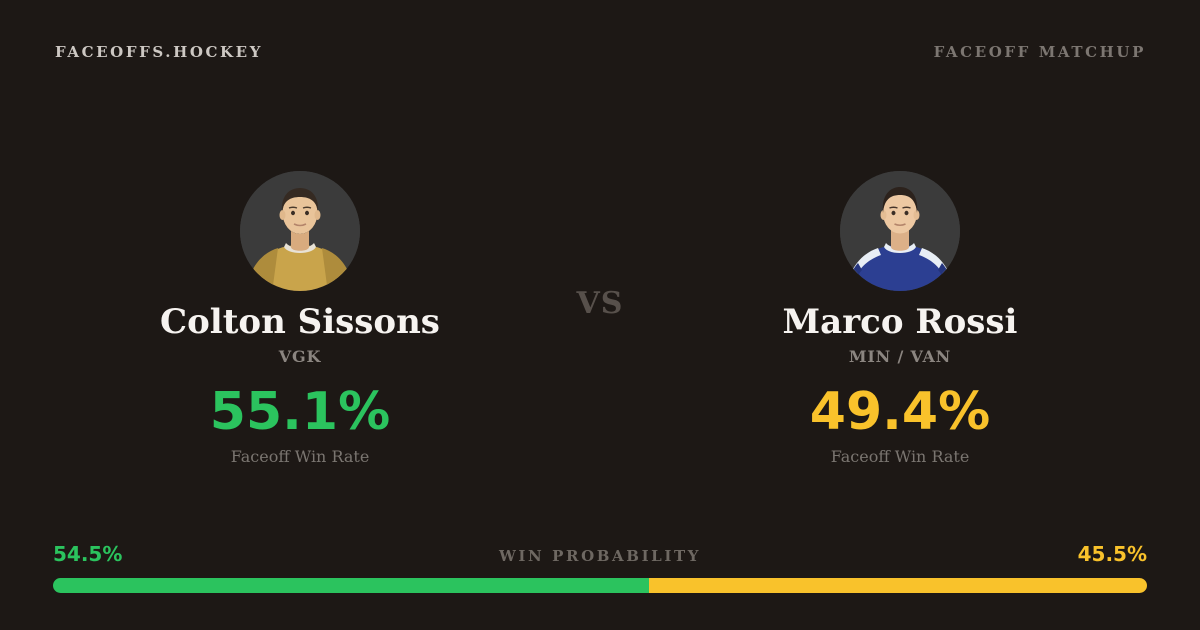 This screenshot has height=630, width=1200. I want to click on player-left-headshot, so click(300, 231).